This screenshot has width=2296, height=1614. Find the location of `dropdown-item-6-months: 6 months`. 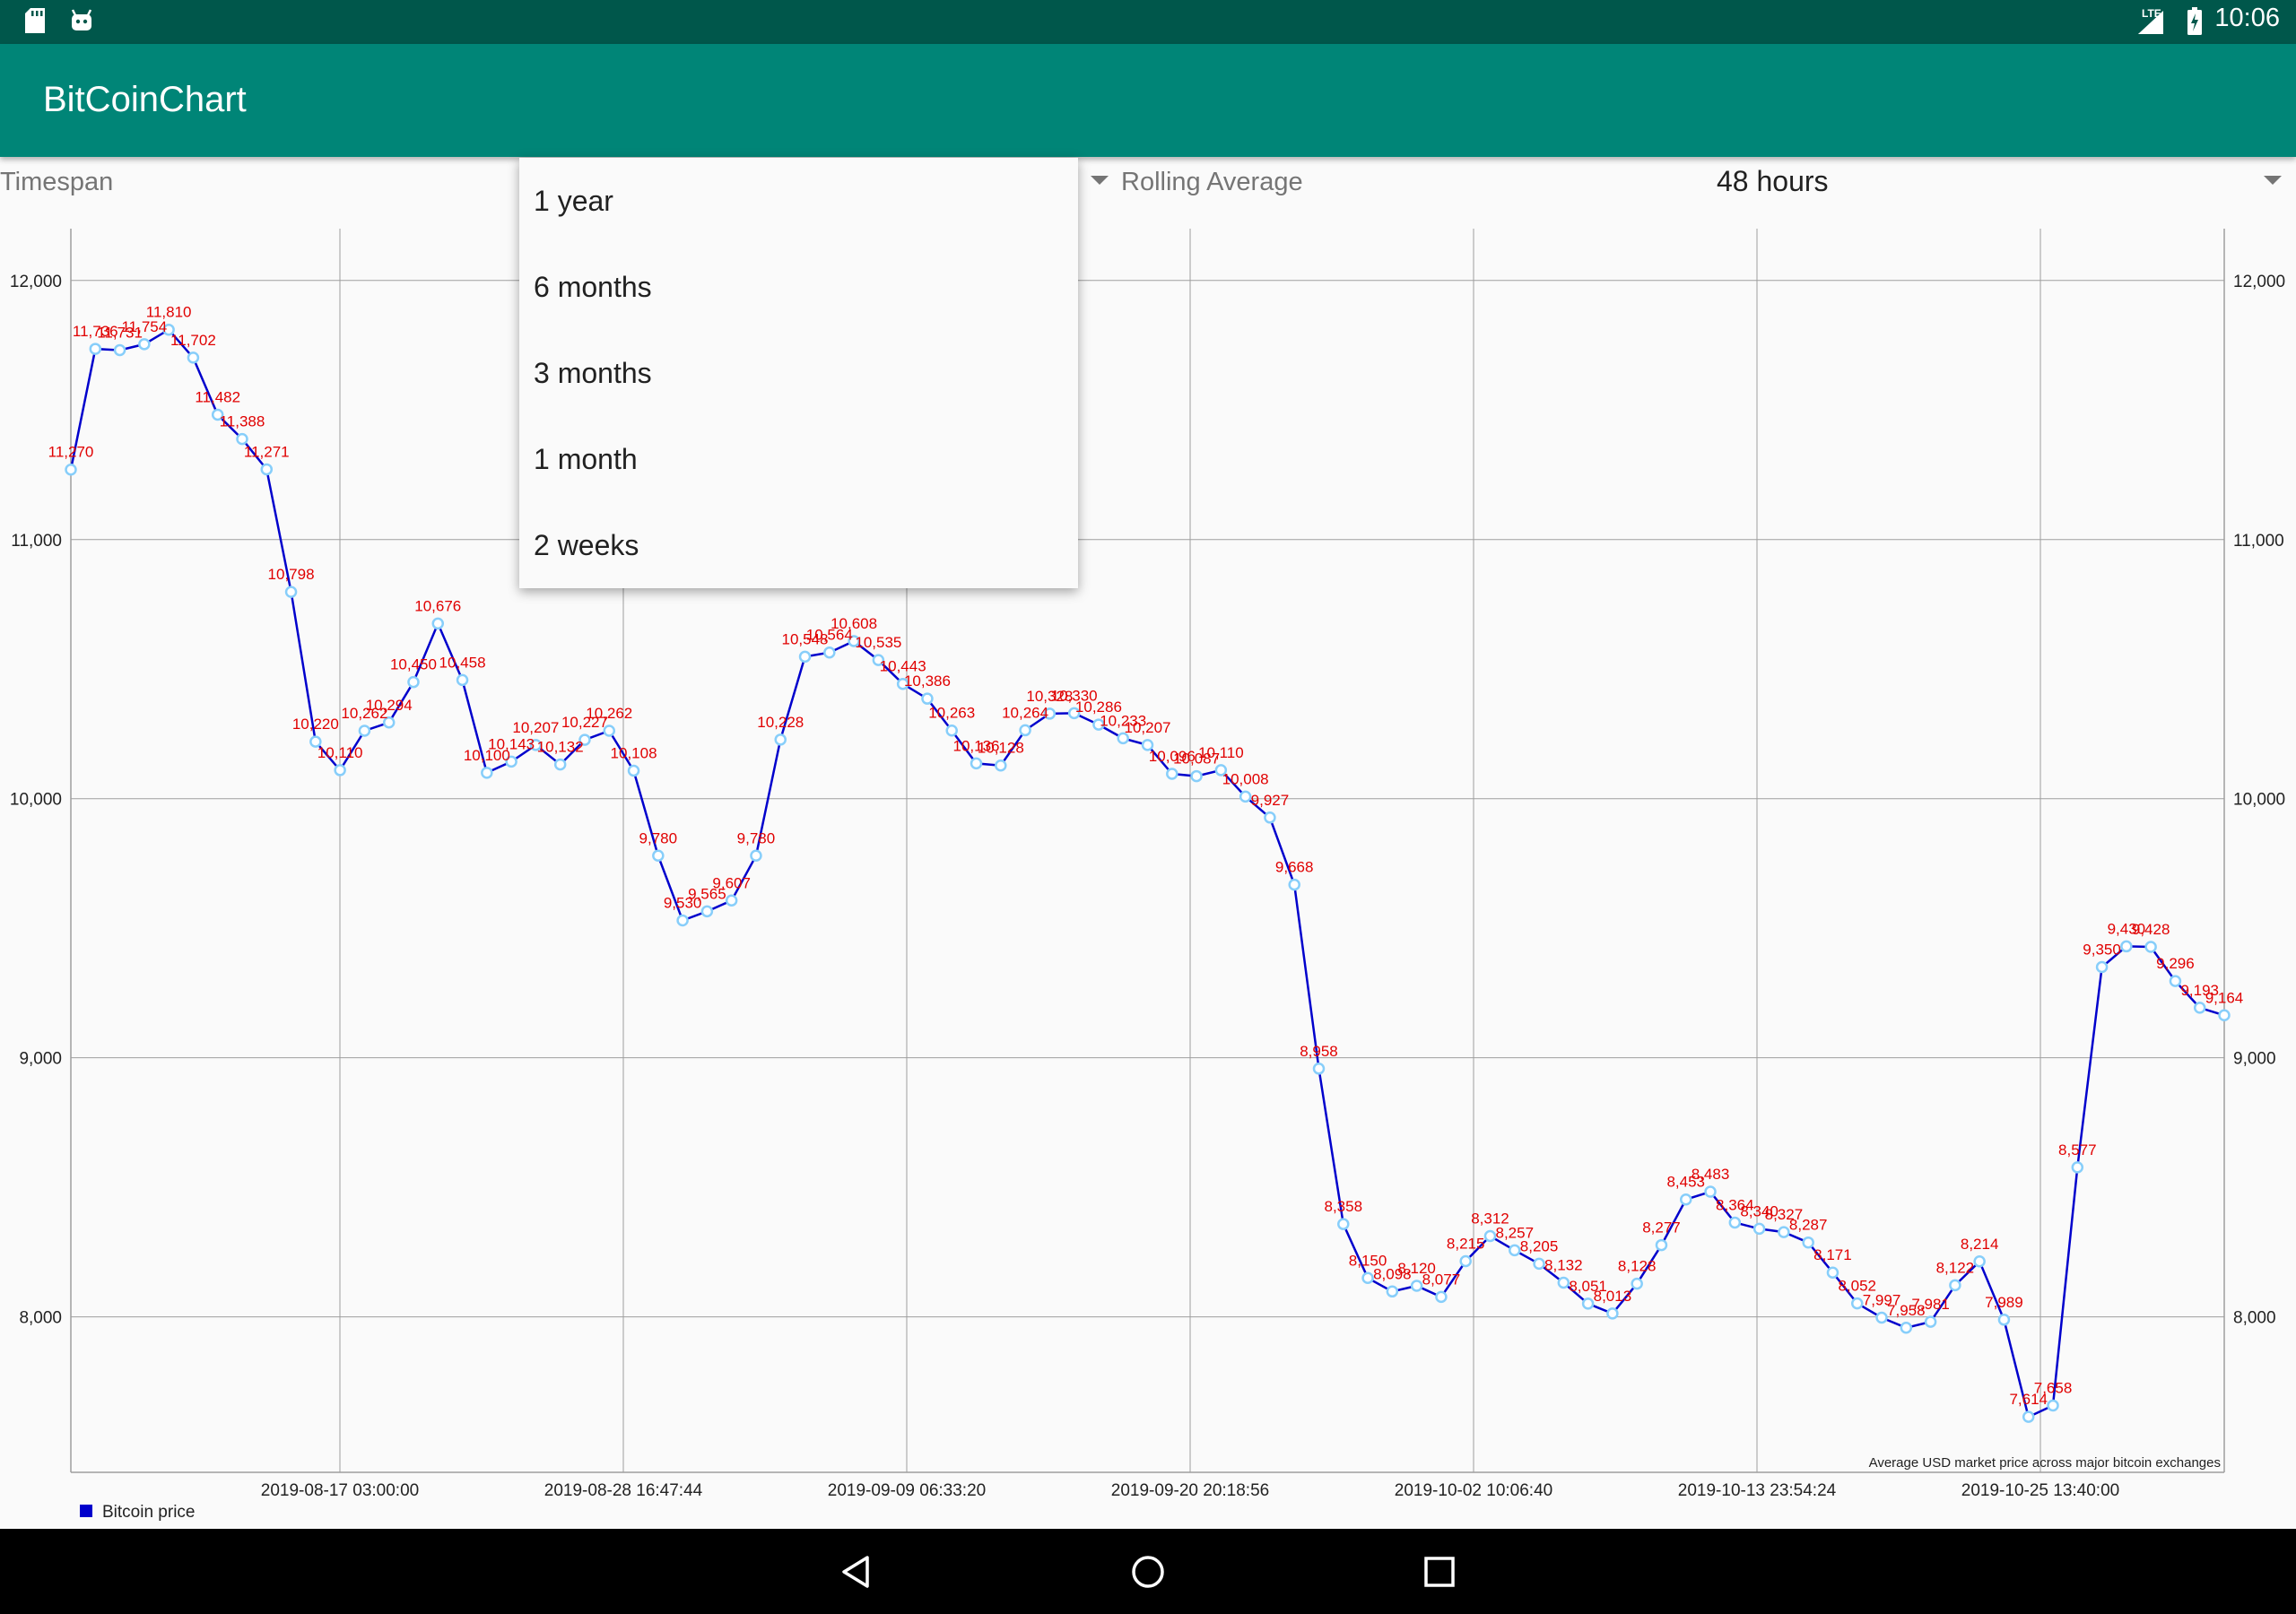

dropdown-item-6-months: 6 months is located at coordinates (593, 287).